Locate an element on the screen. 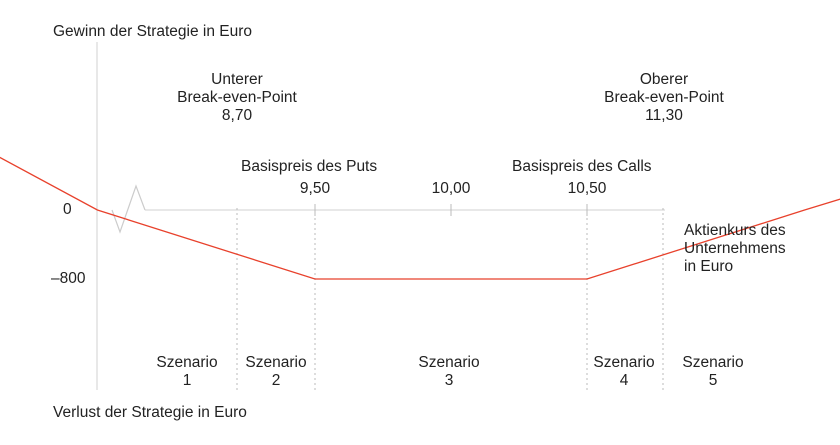 The height and width of the screenshot is (445, 840). scenario-3: Szenario 3 is located at coordinates (449, 372).